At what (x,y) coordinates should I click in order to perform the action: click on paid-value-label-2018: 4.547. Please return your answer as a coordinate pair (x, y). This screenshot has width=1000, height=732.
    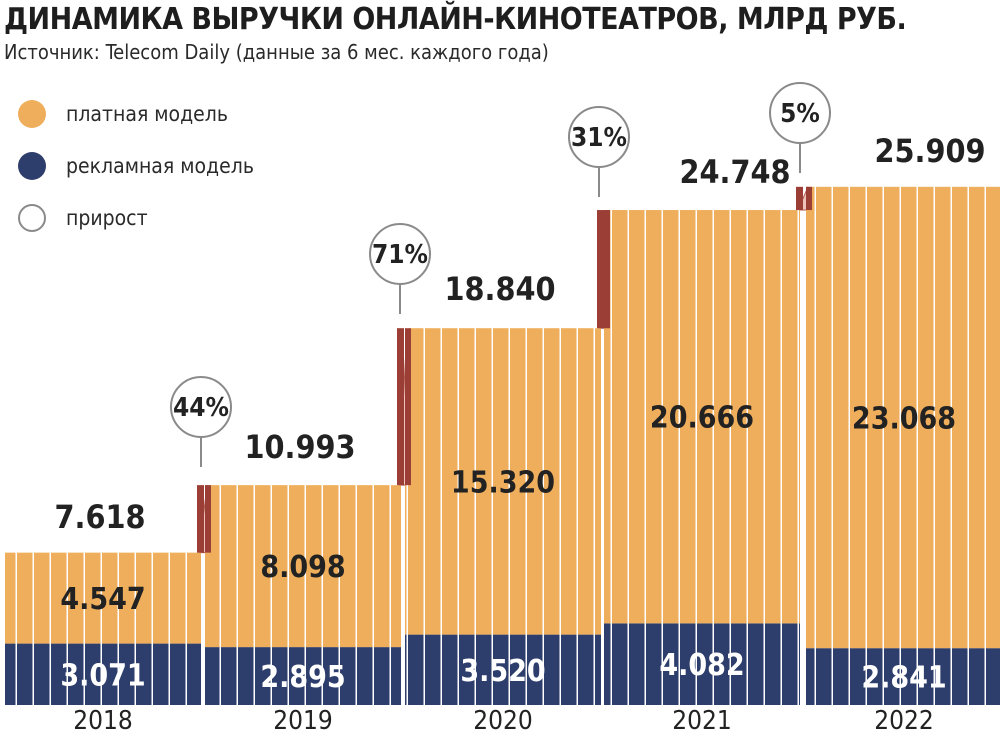
    Looking at the image, I should click on (102, 599).